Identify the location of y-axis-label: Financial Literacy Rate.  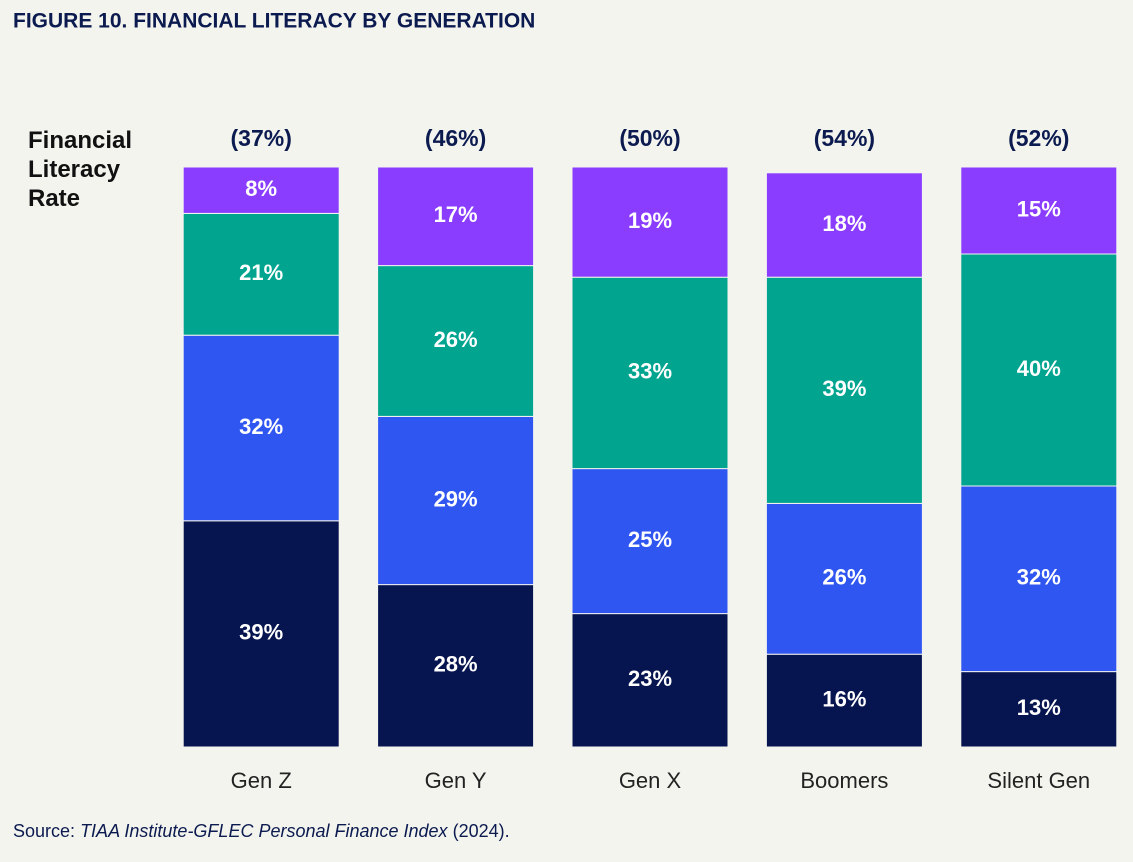
(80, 169).